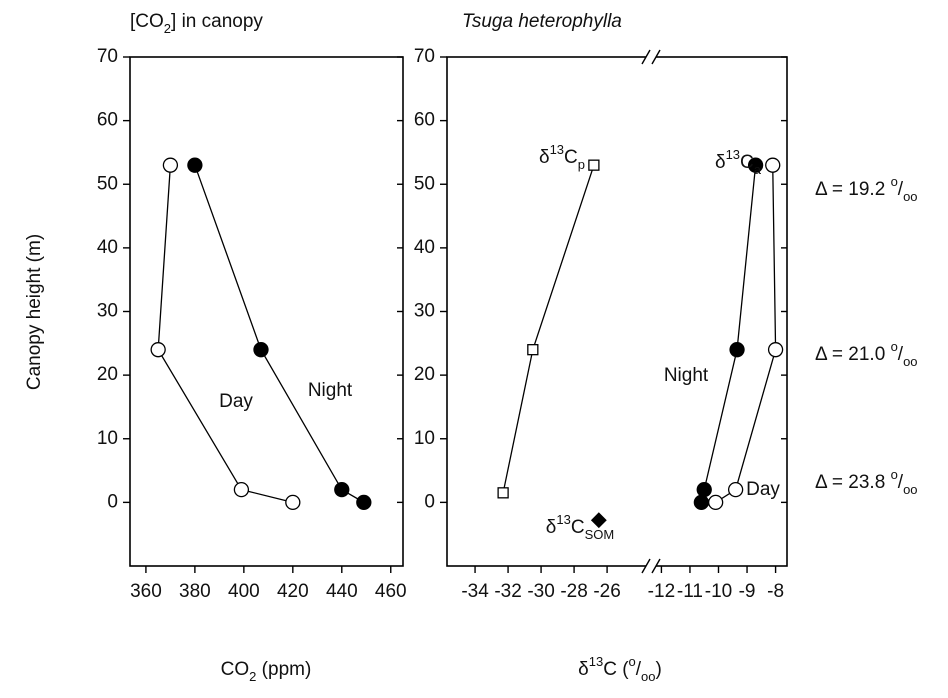 This screenshot has height=698, width=948. I want to click on text-part: Δ = 19.2, so click(853, 189).